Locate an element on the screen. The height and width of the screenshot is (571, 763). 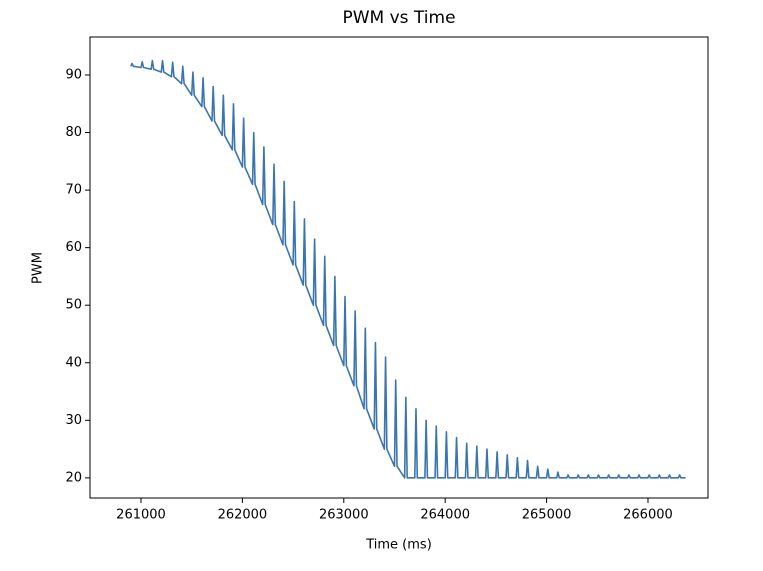
y-tick-label: 60 is located at coordinates (73, 247).